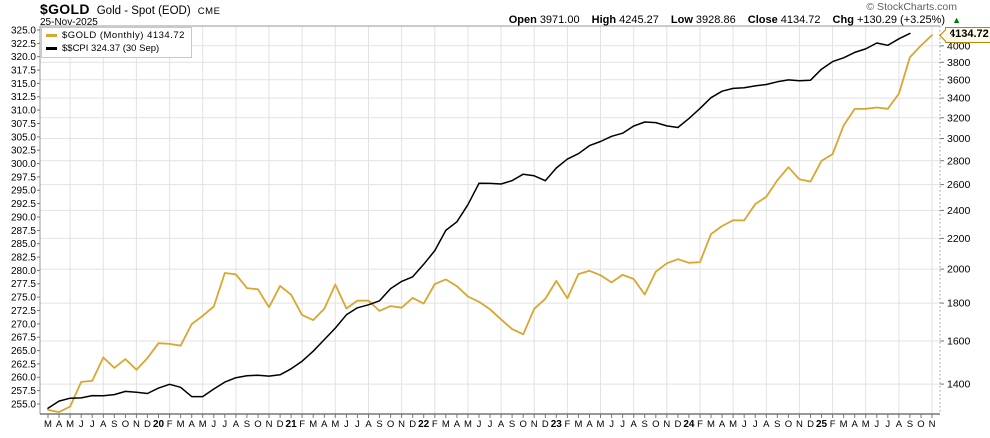 Image resolution: width=990 pixels, height=438 pixels. I want to click on close-value: 4134.72, so click(800, 20).